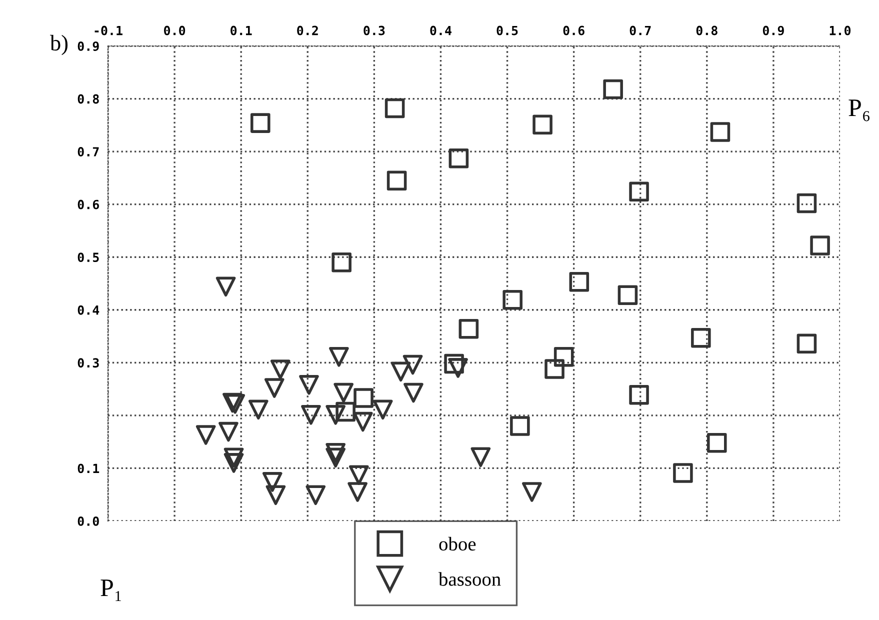  What do you see at coordinates (374, 31) in the screenshot?
I see `x-tick-label: 0.3` at bounding box center [374, 31].